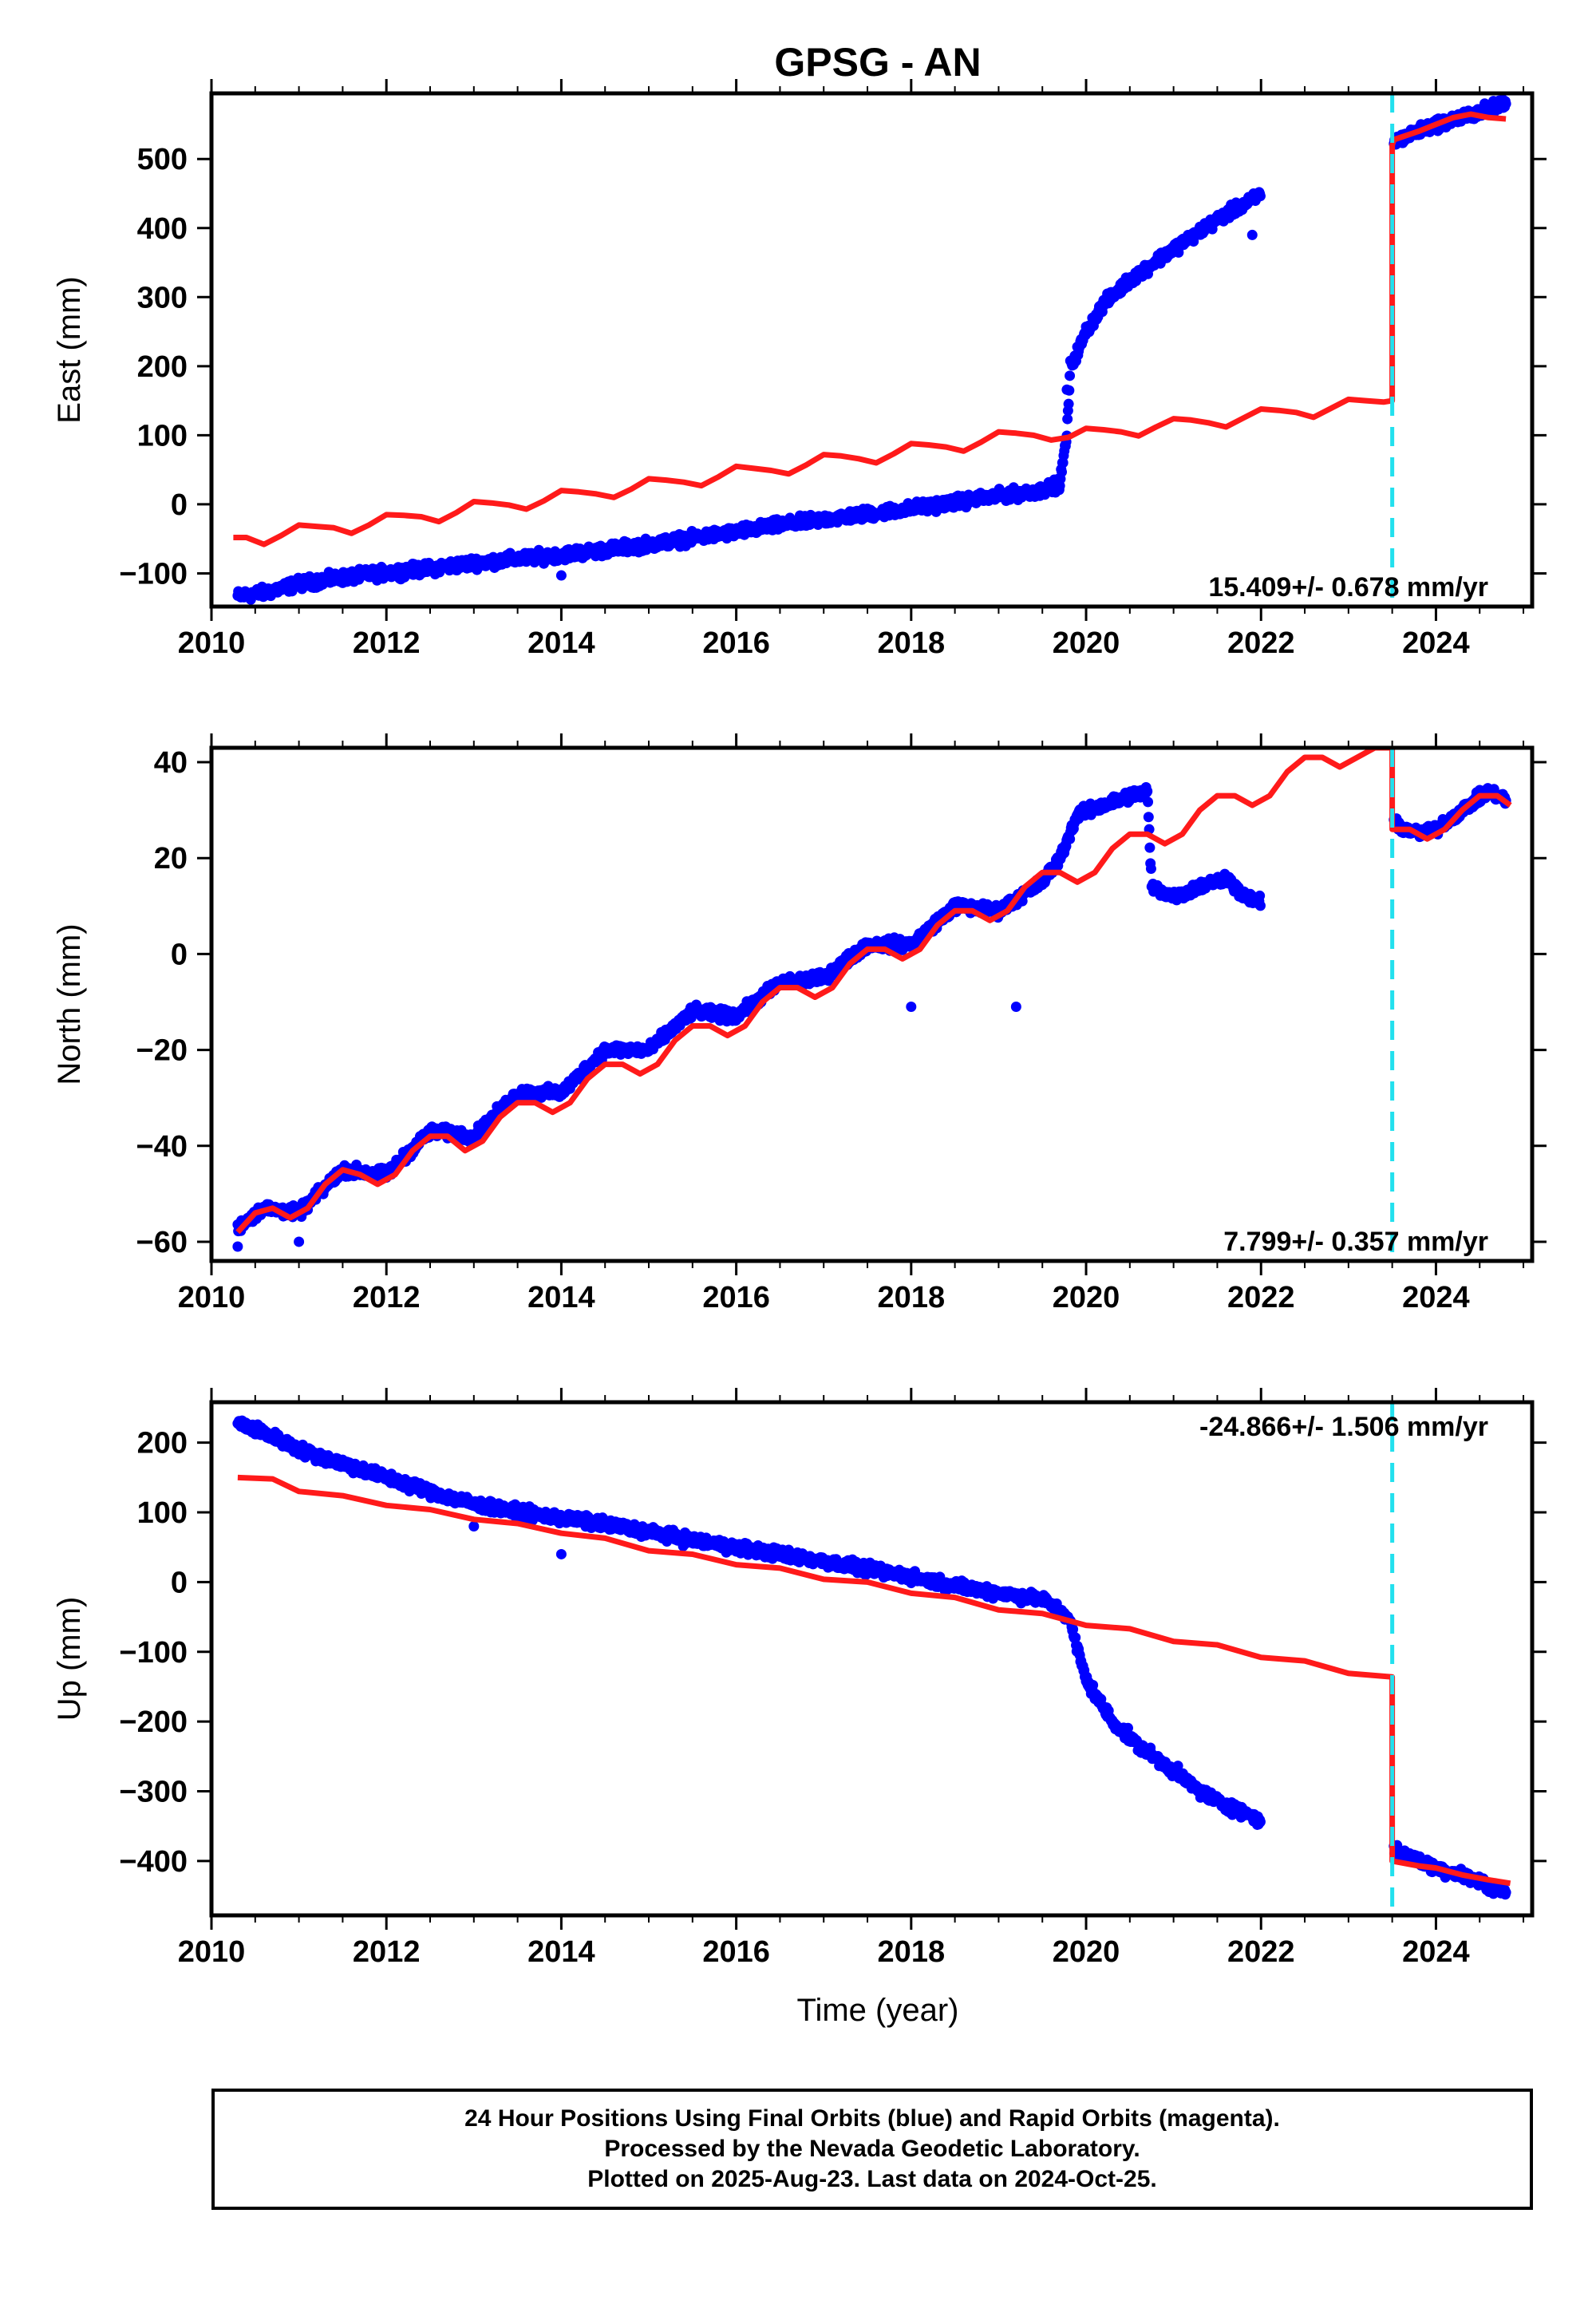 Image resolution: width=1596 pixels, height=2316 pixels. I want to click on rate-label: 7.799+/- 0.357 mm/yr, so click(1355, 1242).